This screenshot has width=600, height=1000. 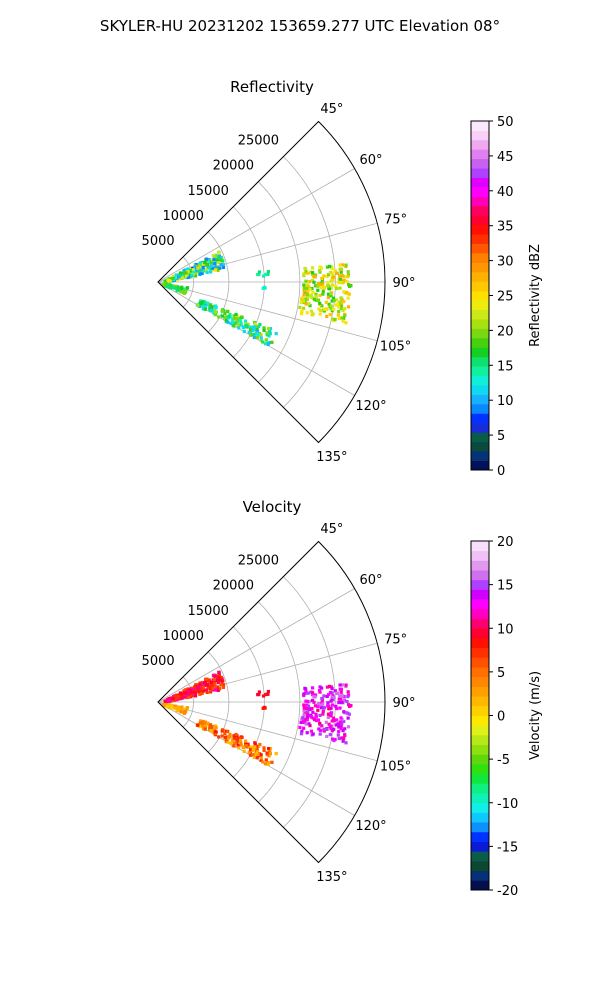 I want to click on azimuth-tick-label: 75°, so click(x=395, y=219).